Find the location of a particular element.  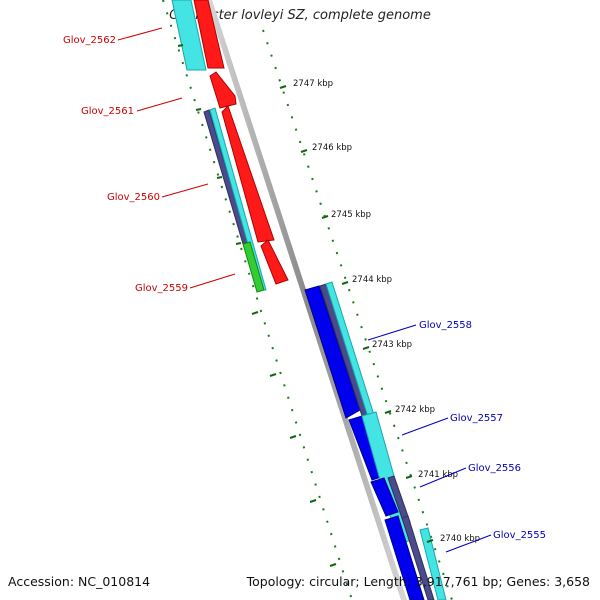

tick-label: 2740 kbp is located at coordinates (460, 539).